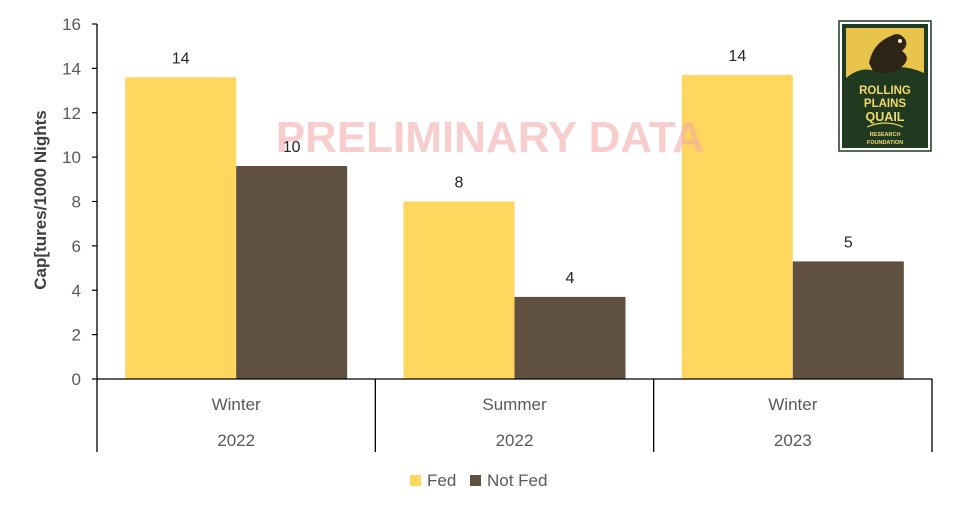  I want to click on y-tick-label: 4, so click(76, 290).